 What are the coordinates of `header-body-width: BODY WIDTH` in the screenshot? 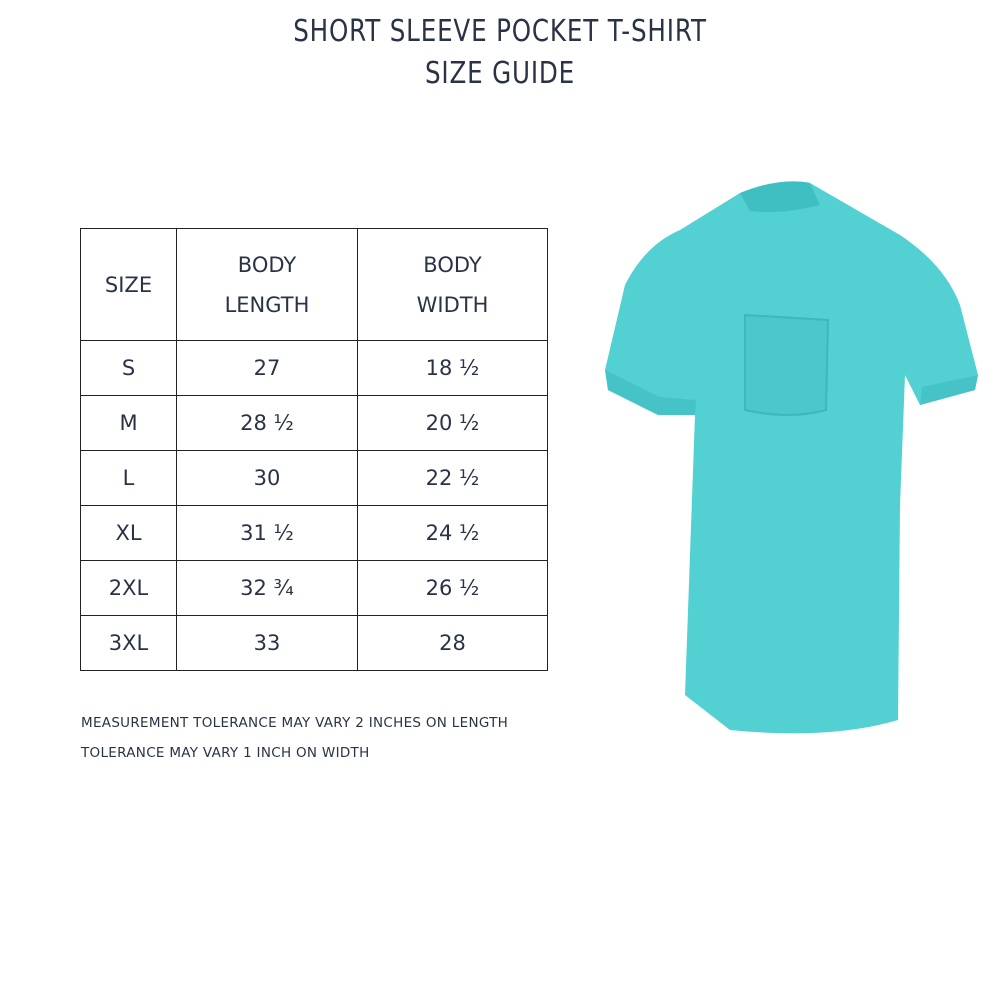 It's located at (452, 284).